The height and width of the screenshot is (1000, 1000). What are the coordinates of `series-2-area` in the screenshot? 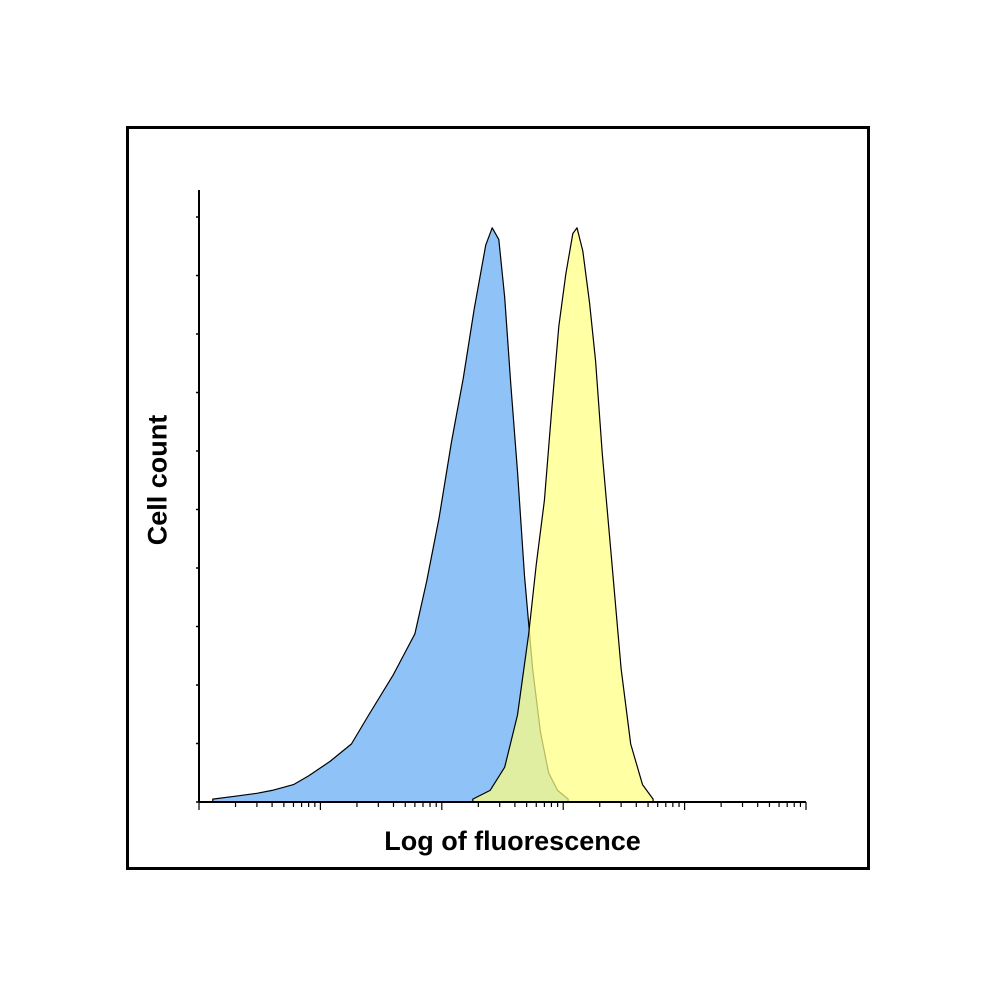 It's located at (563, 515).